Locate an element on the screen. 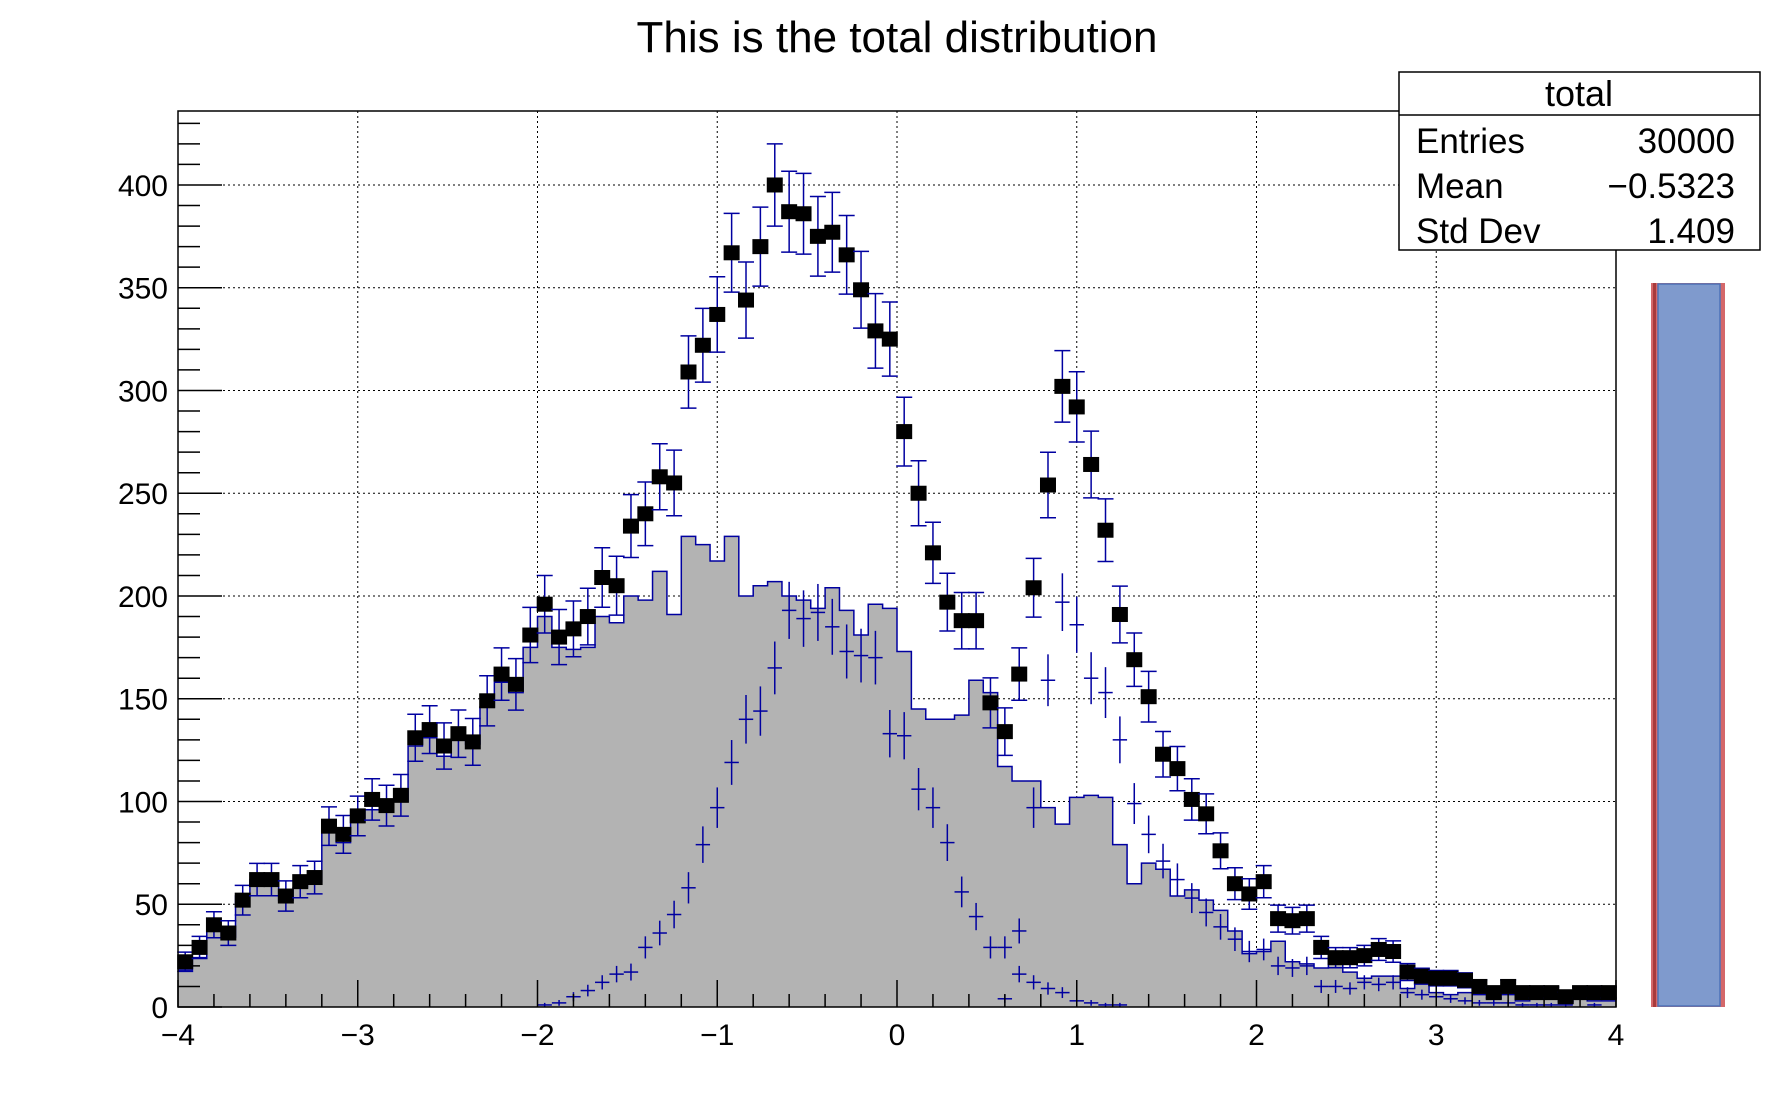 This screenshot has width=1788, height=1116. stats-mean-value: −0.5323 is located at coordinates (1672, 186).